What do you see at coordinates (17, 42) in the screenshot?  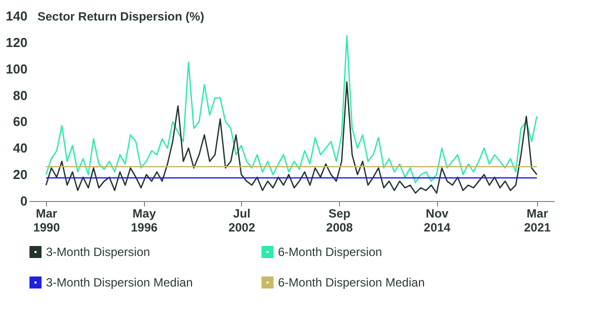 I see `y-tick-label: 120` at bounding box center [17, 42].